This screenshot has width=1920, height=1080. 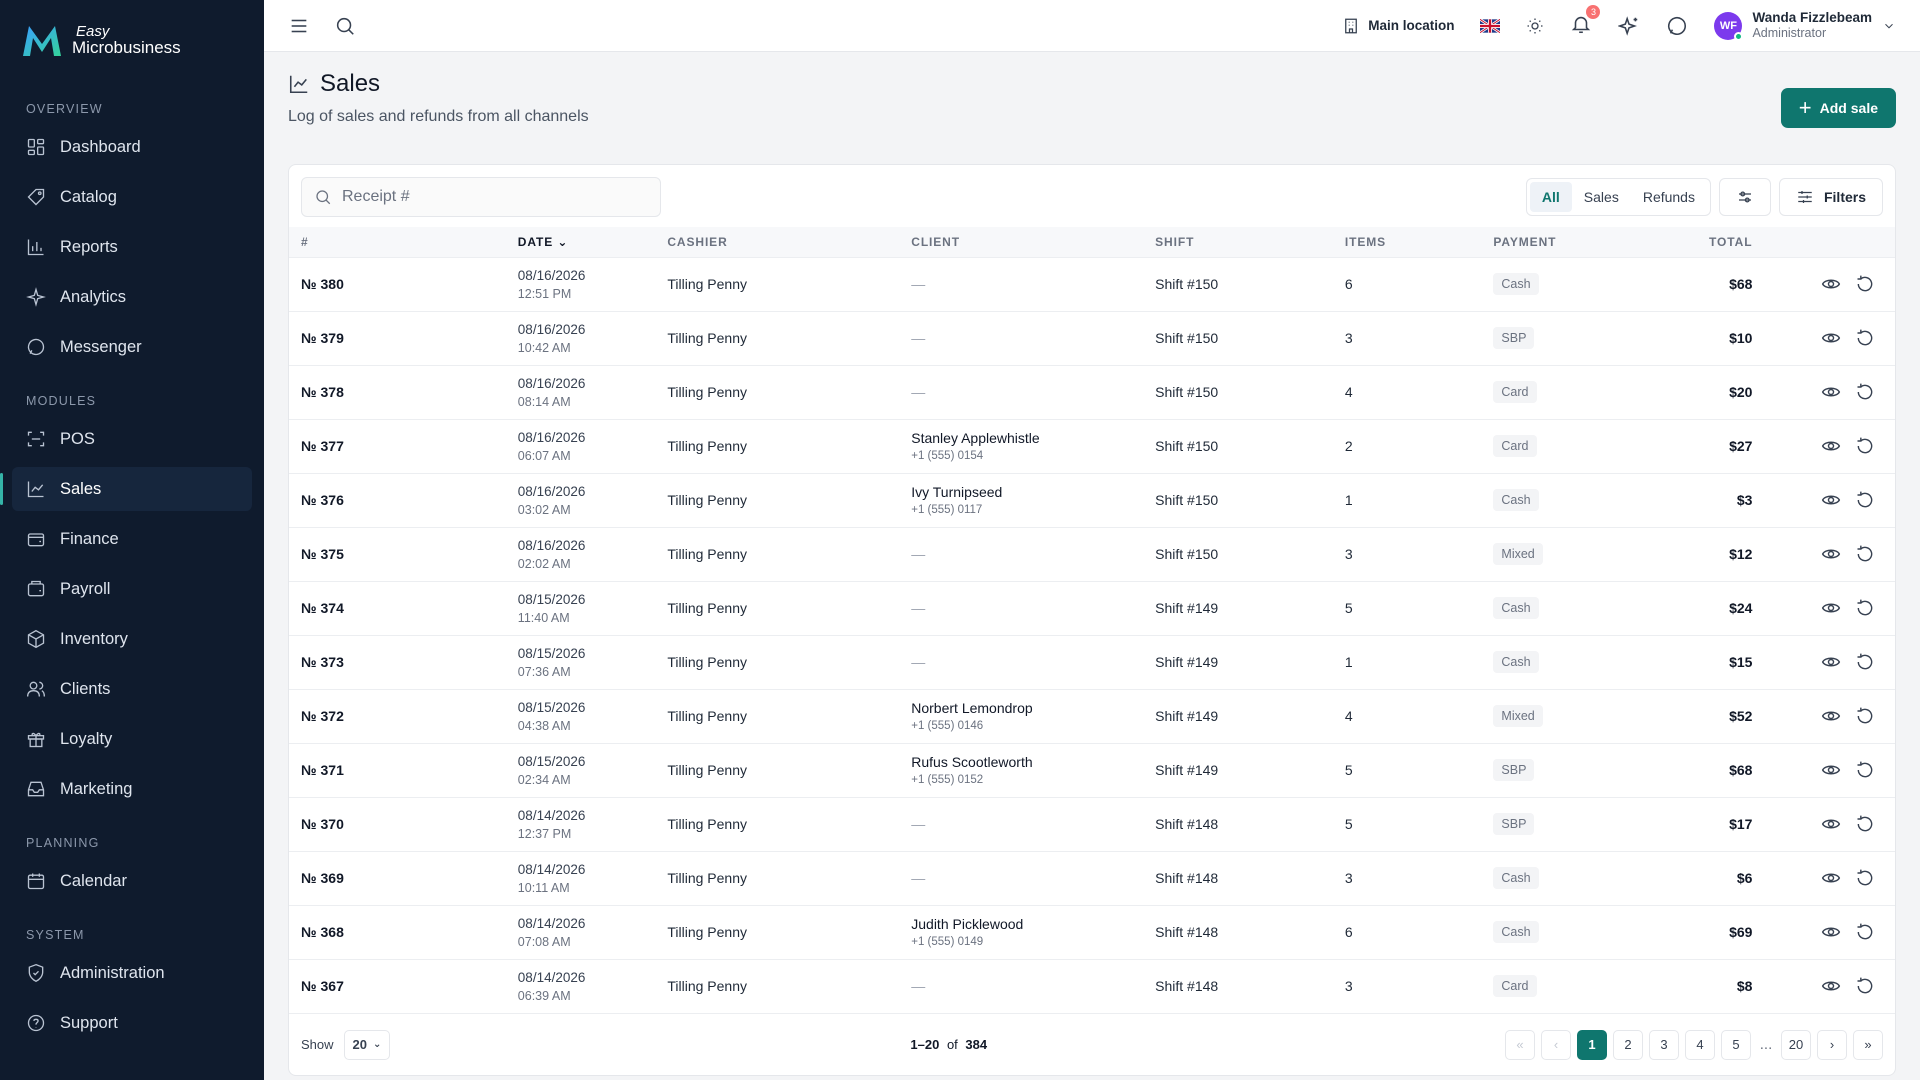 I want to click on sidebar-item-catalog: Catalog, so click(x=132, y=197).